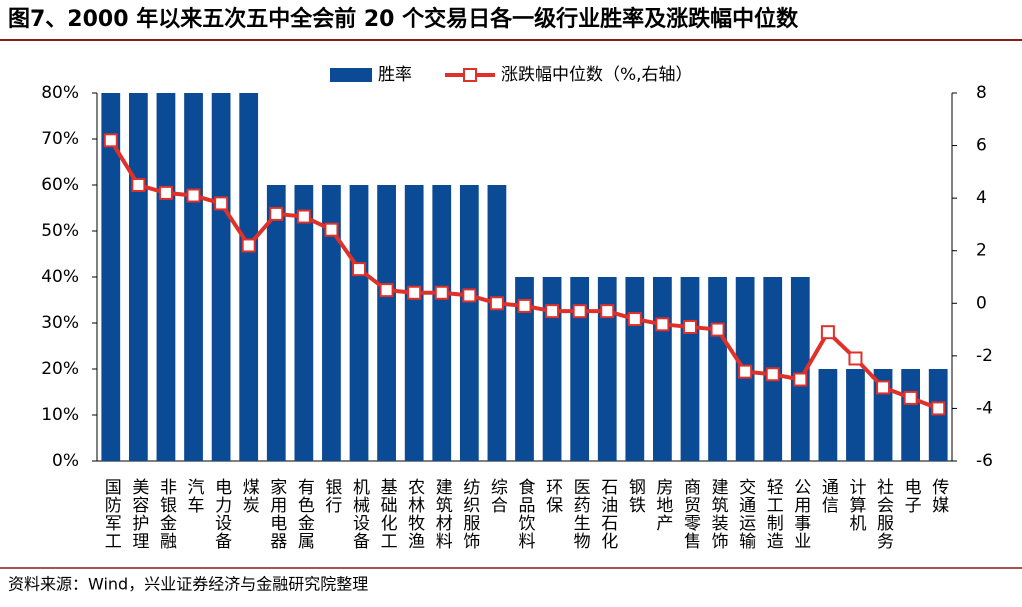  Describe the element at coordinates (635, 496) in the screenshot. I see `x-tick-label: 钢铁` at that location.